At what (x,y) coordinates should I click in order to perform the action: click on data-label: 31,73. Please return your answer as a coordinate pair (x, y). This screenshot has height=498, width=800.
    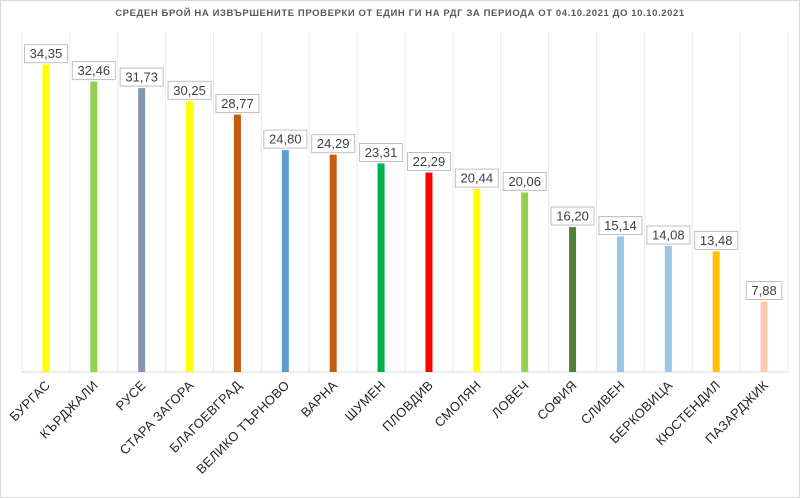
    Looking at the image, I should click on (141, 77).